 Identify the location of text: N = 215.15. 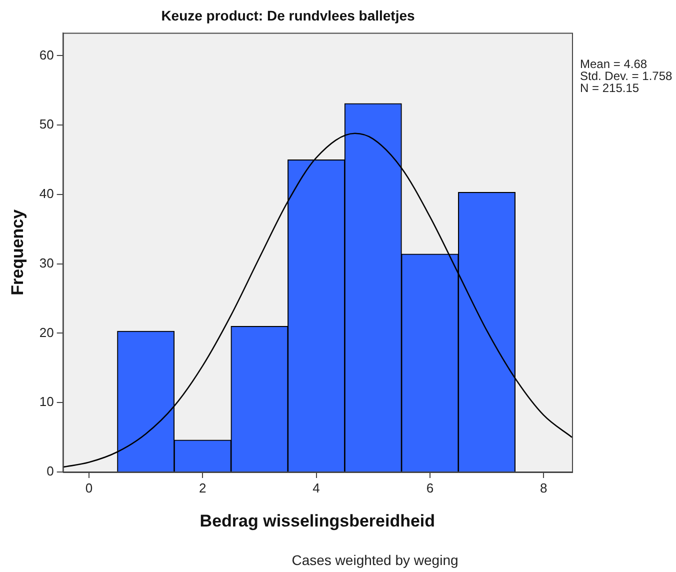
(610, 88).